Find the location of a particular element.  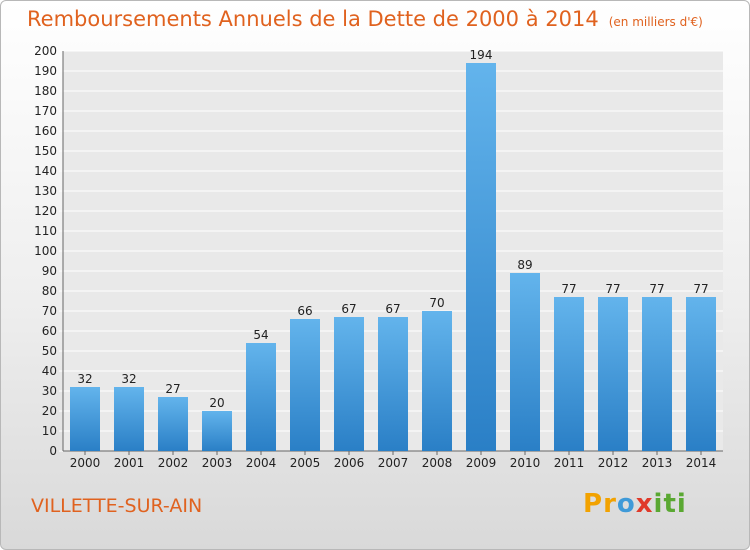

data-label: 27 is located at coordinates (172, 389).